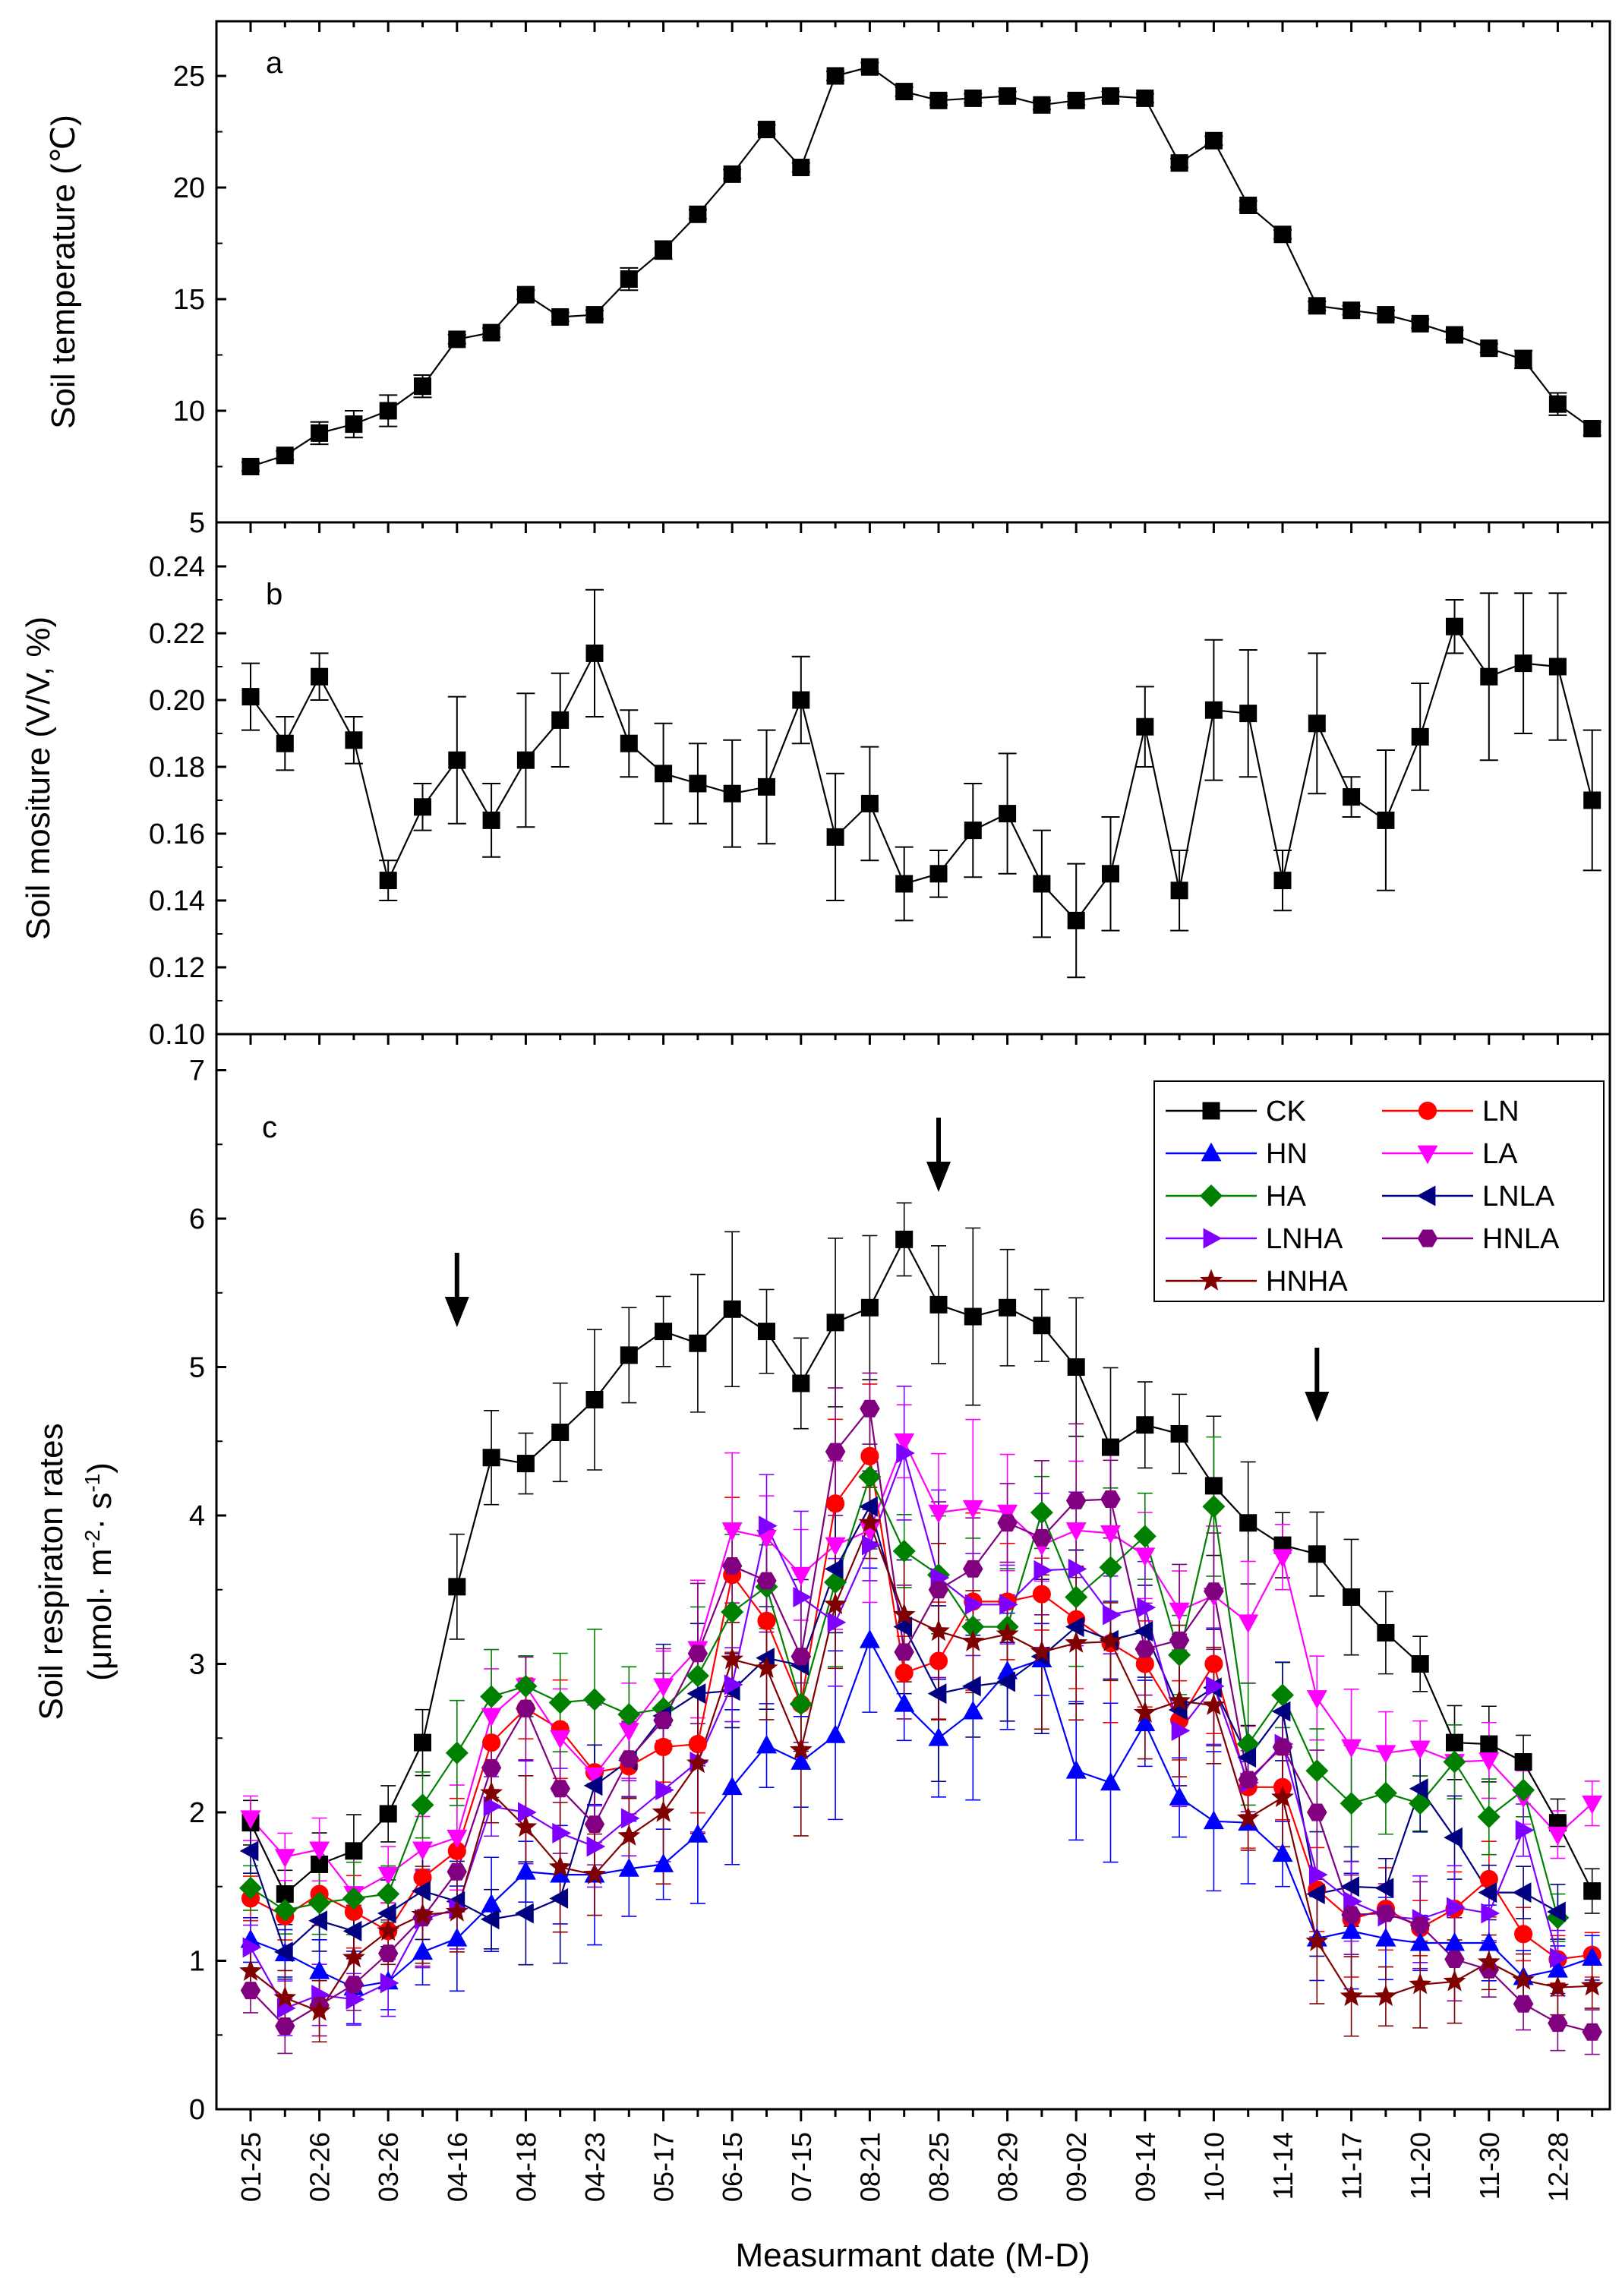  I want to click on panel-c-xtick-label: 04-16, so click(458, 2167).